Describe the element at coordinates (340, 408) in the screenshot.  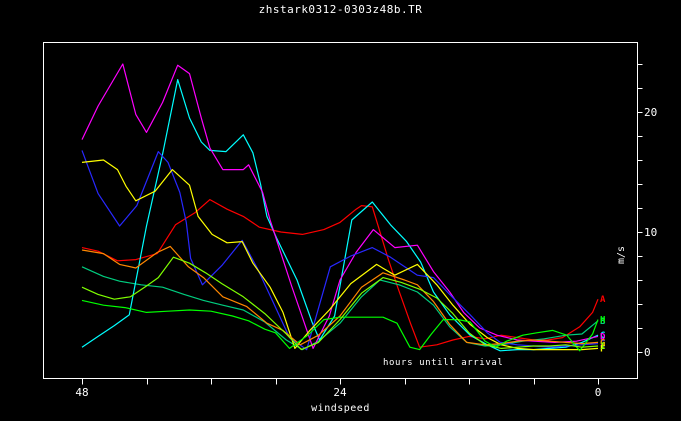
I see `x-axis-label: windspeed` at that location.